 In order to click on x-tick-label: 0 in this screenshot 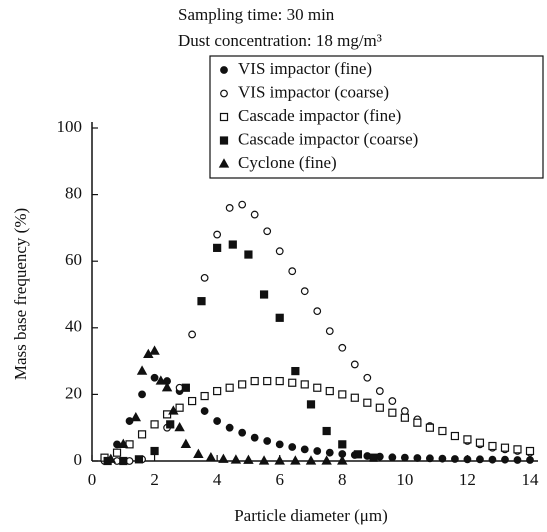, I will do `click(92, 479)`.